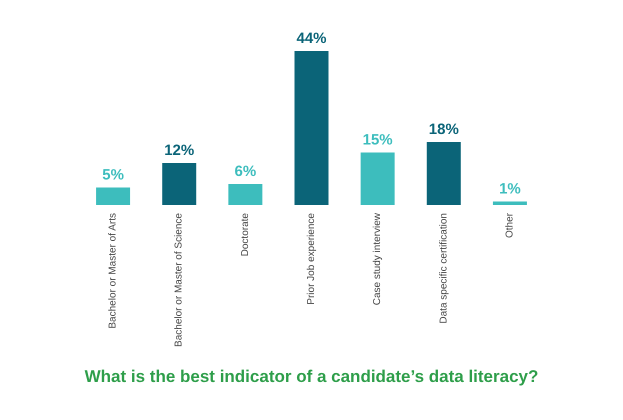  I want to click on data-label: 15%, so click(377, 140).